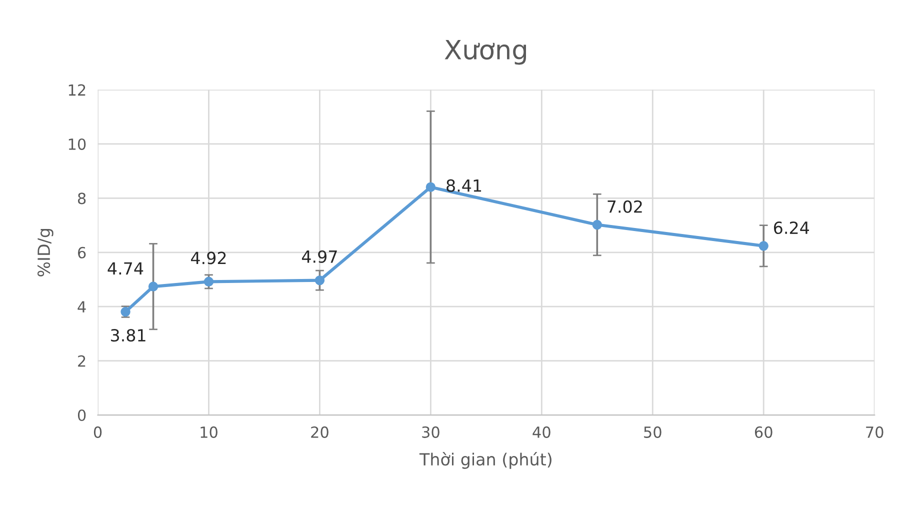  Describe the element at coordinates (82, 415) in the screenshot. I see `y-tick-label: 0` at that location.